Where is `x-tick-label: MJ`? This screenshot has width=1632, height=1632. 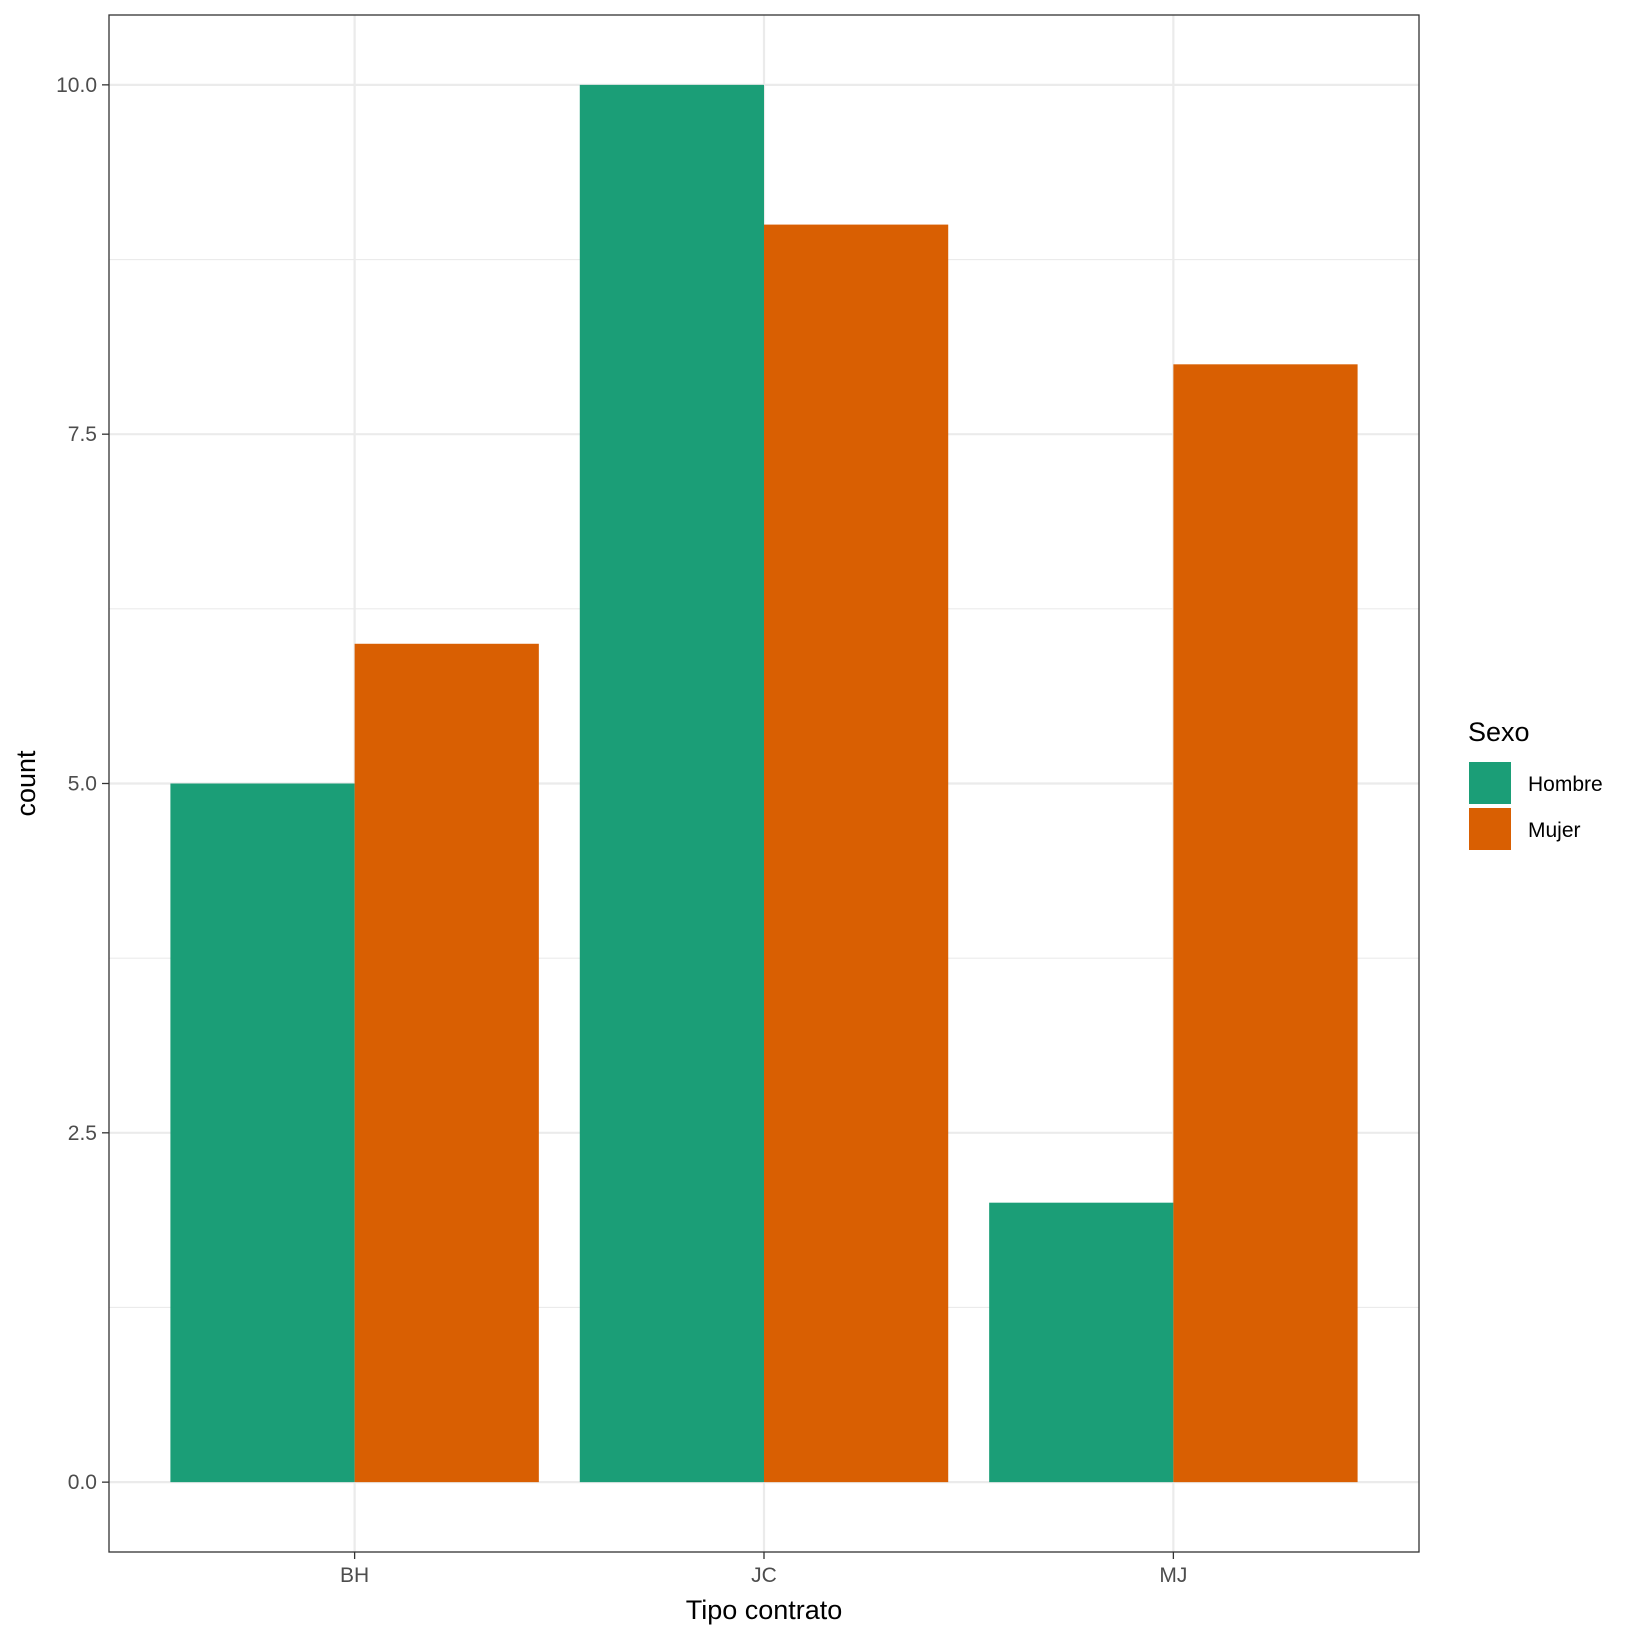 x-tick-label: MJ is located at coordinates (1173, 1575).